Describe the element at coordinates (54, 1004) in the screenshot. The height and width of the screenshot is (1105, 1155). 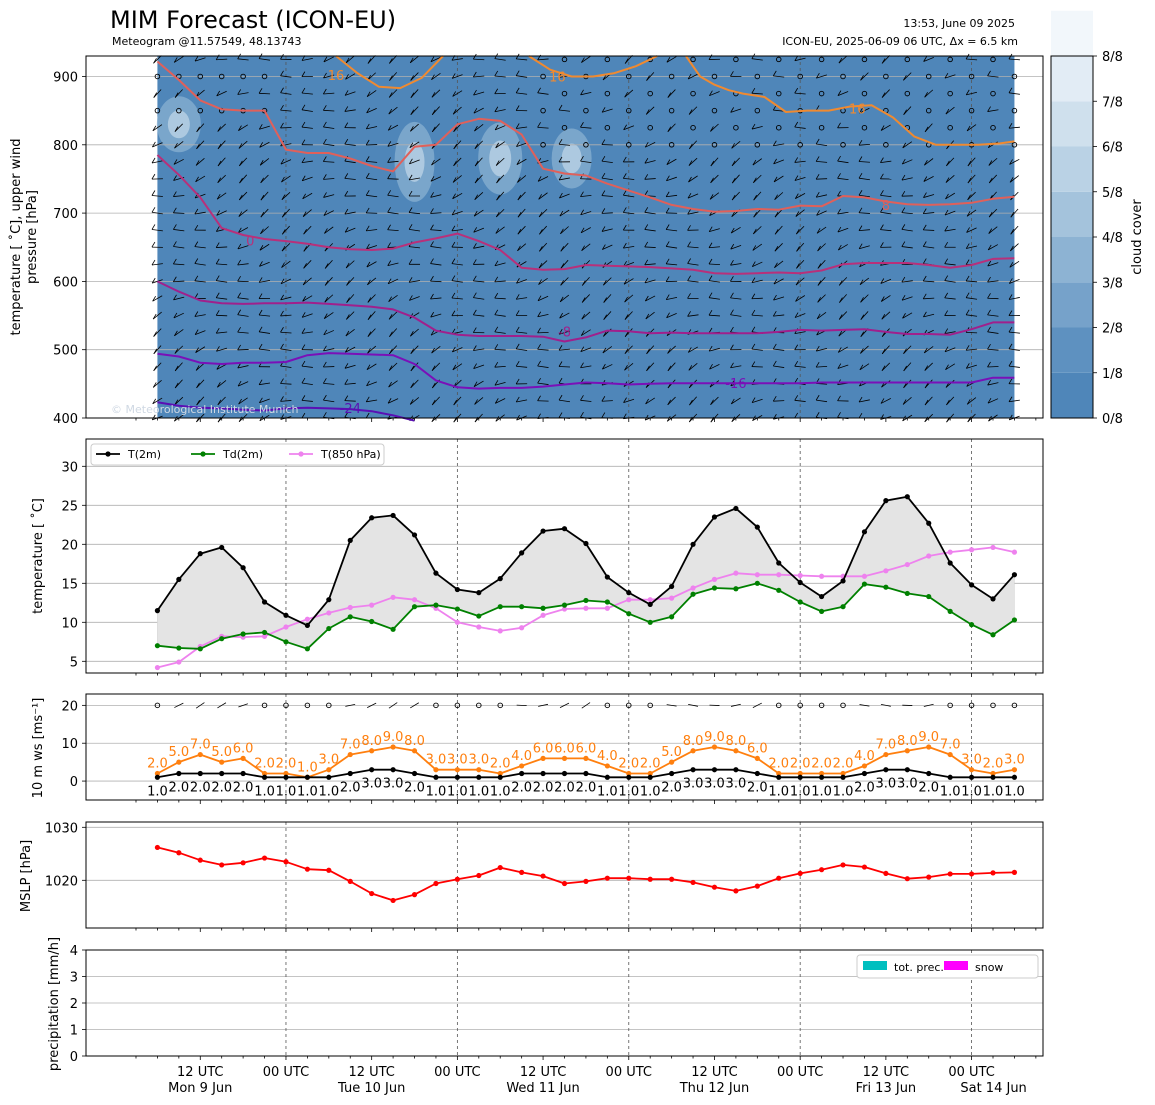
I see `y-axis-label-line: precipitation [mm/h]` at that location.